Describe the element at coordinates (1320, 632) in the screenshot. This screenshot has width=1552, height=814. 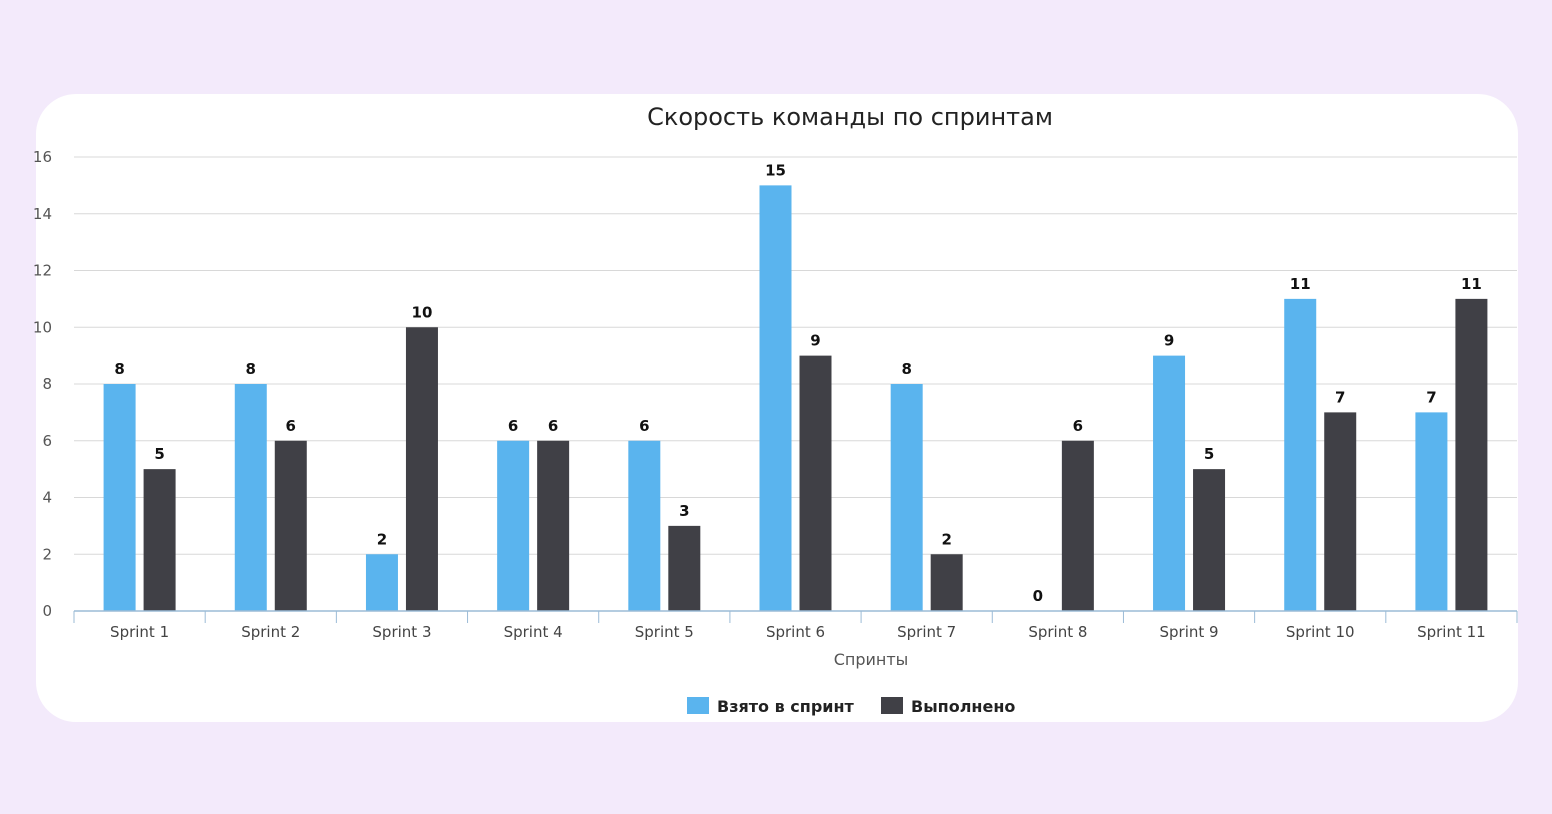
I see `x-tick-label: Sprint 10` at that location.